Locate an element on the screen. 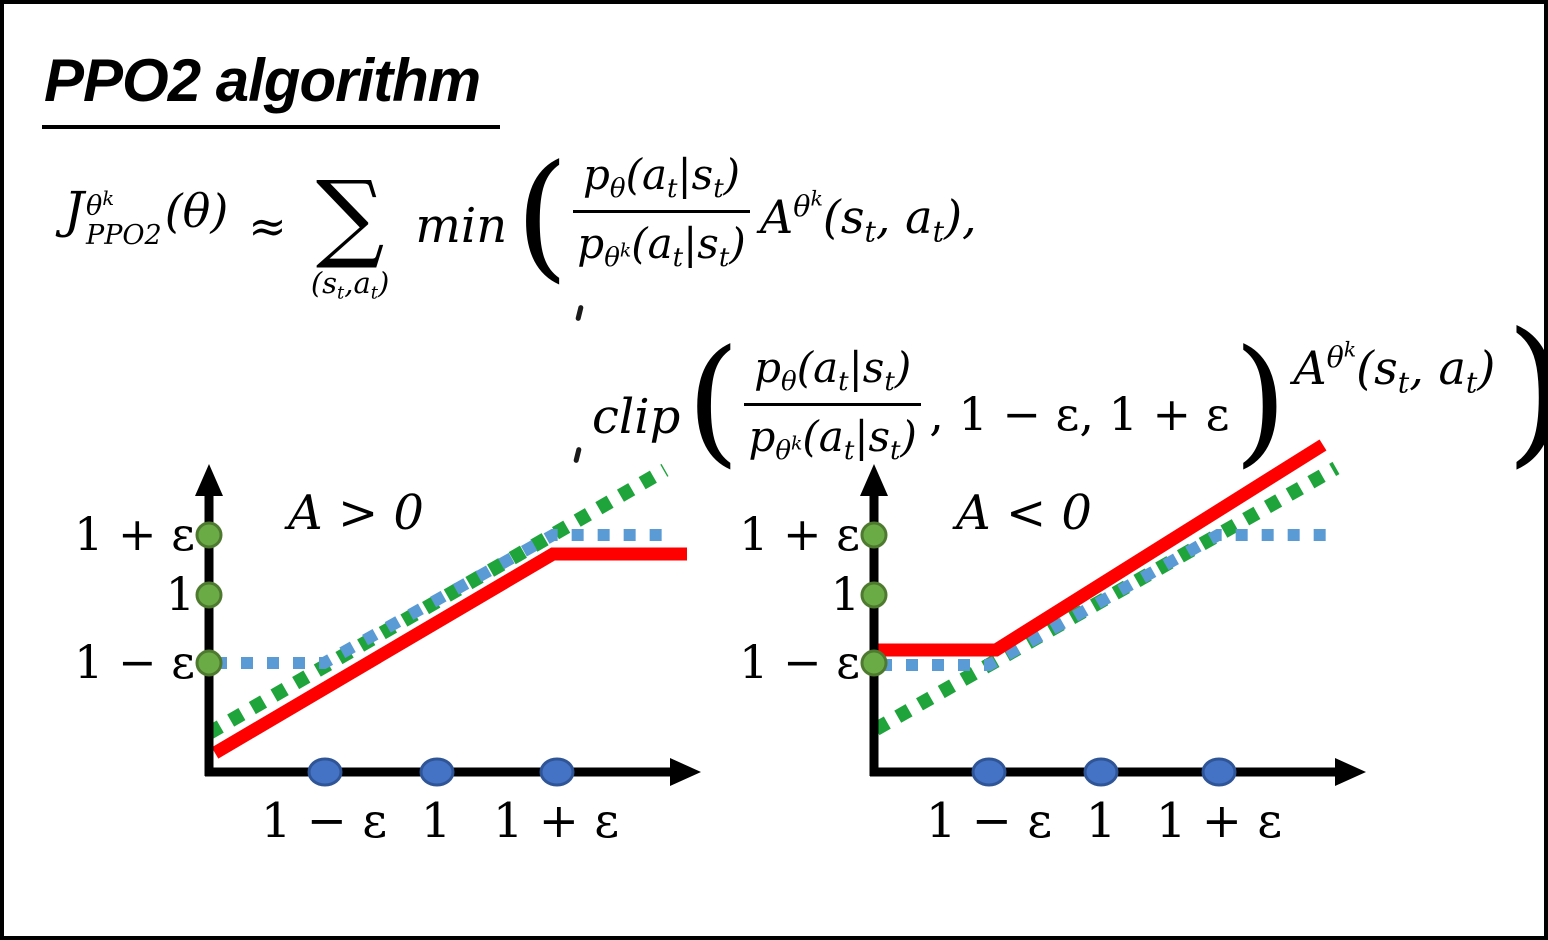 The image size is (1548, 940). sum-icon: ∑ is located at coordinates (350, 215).